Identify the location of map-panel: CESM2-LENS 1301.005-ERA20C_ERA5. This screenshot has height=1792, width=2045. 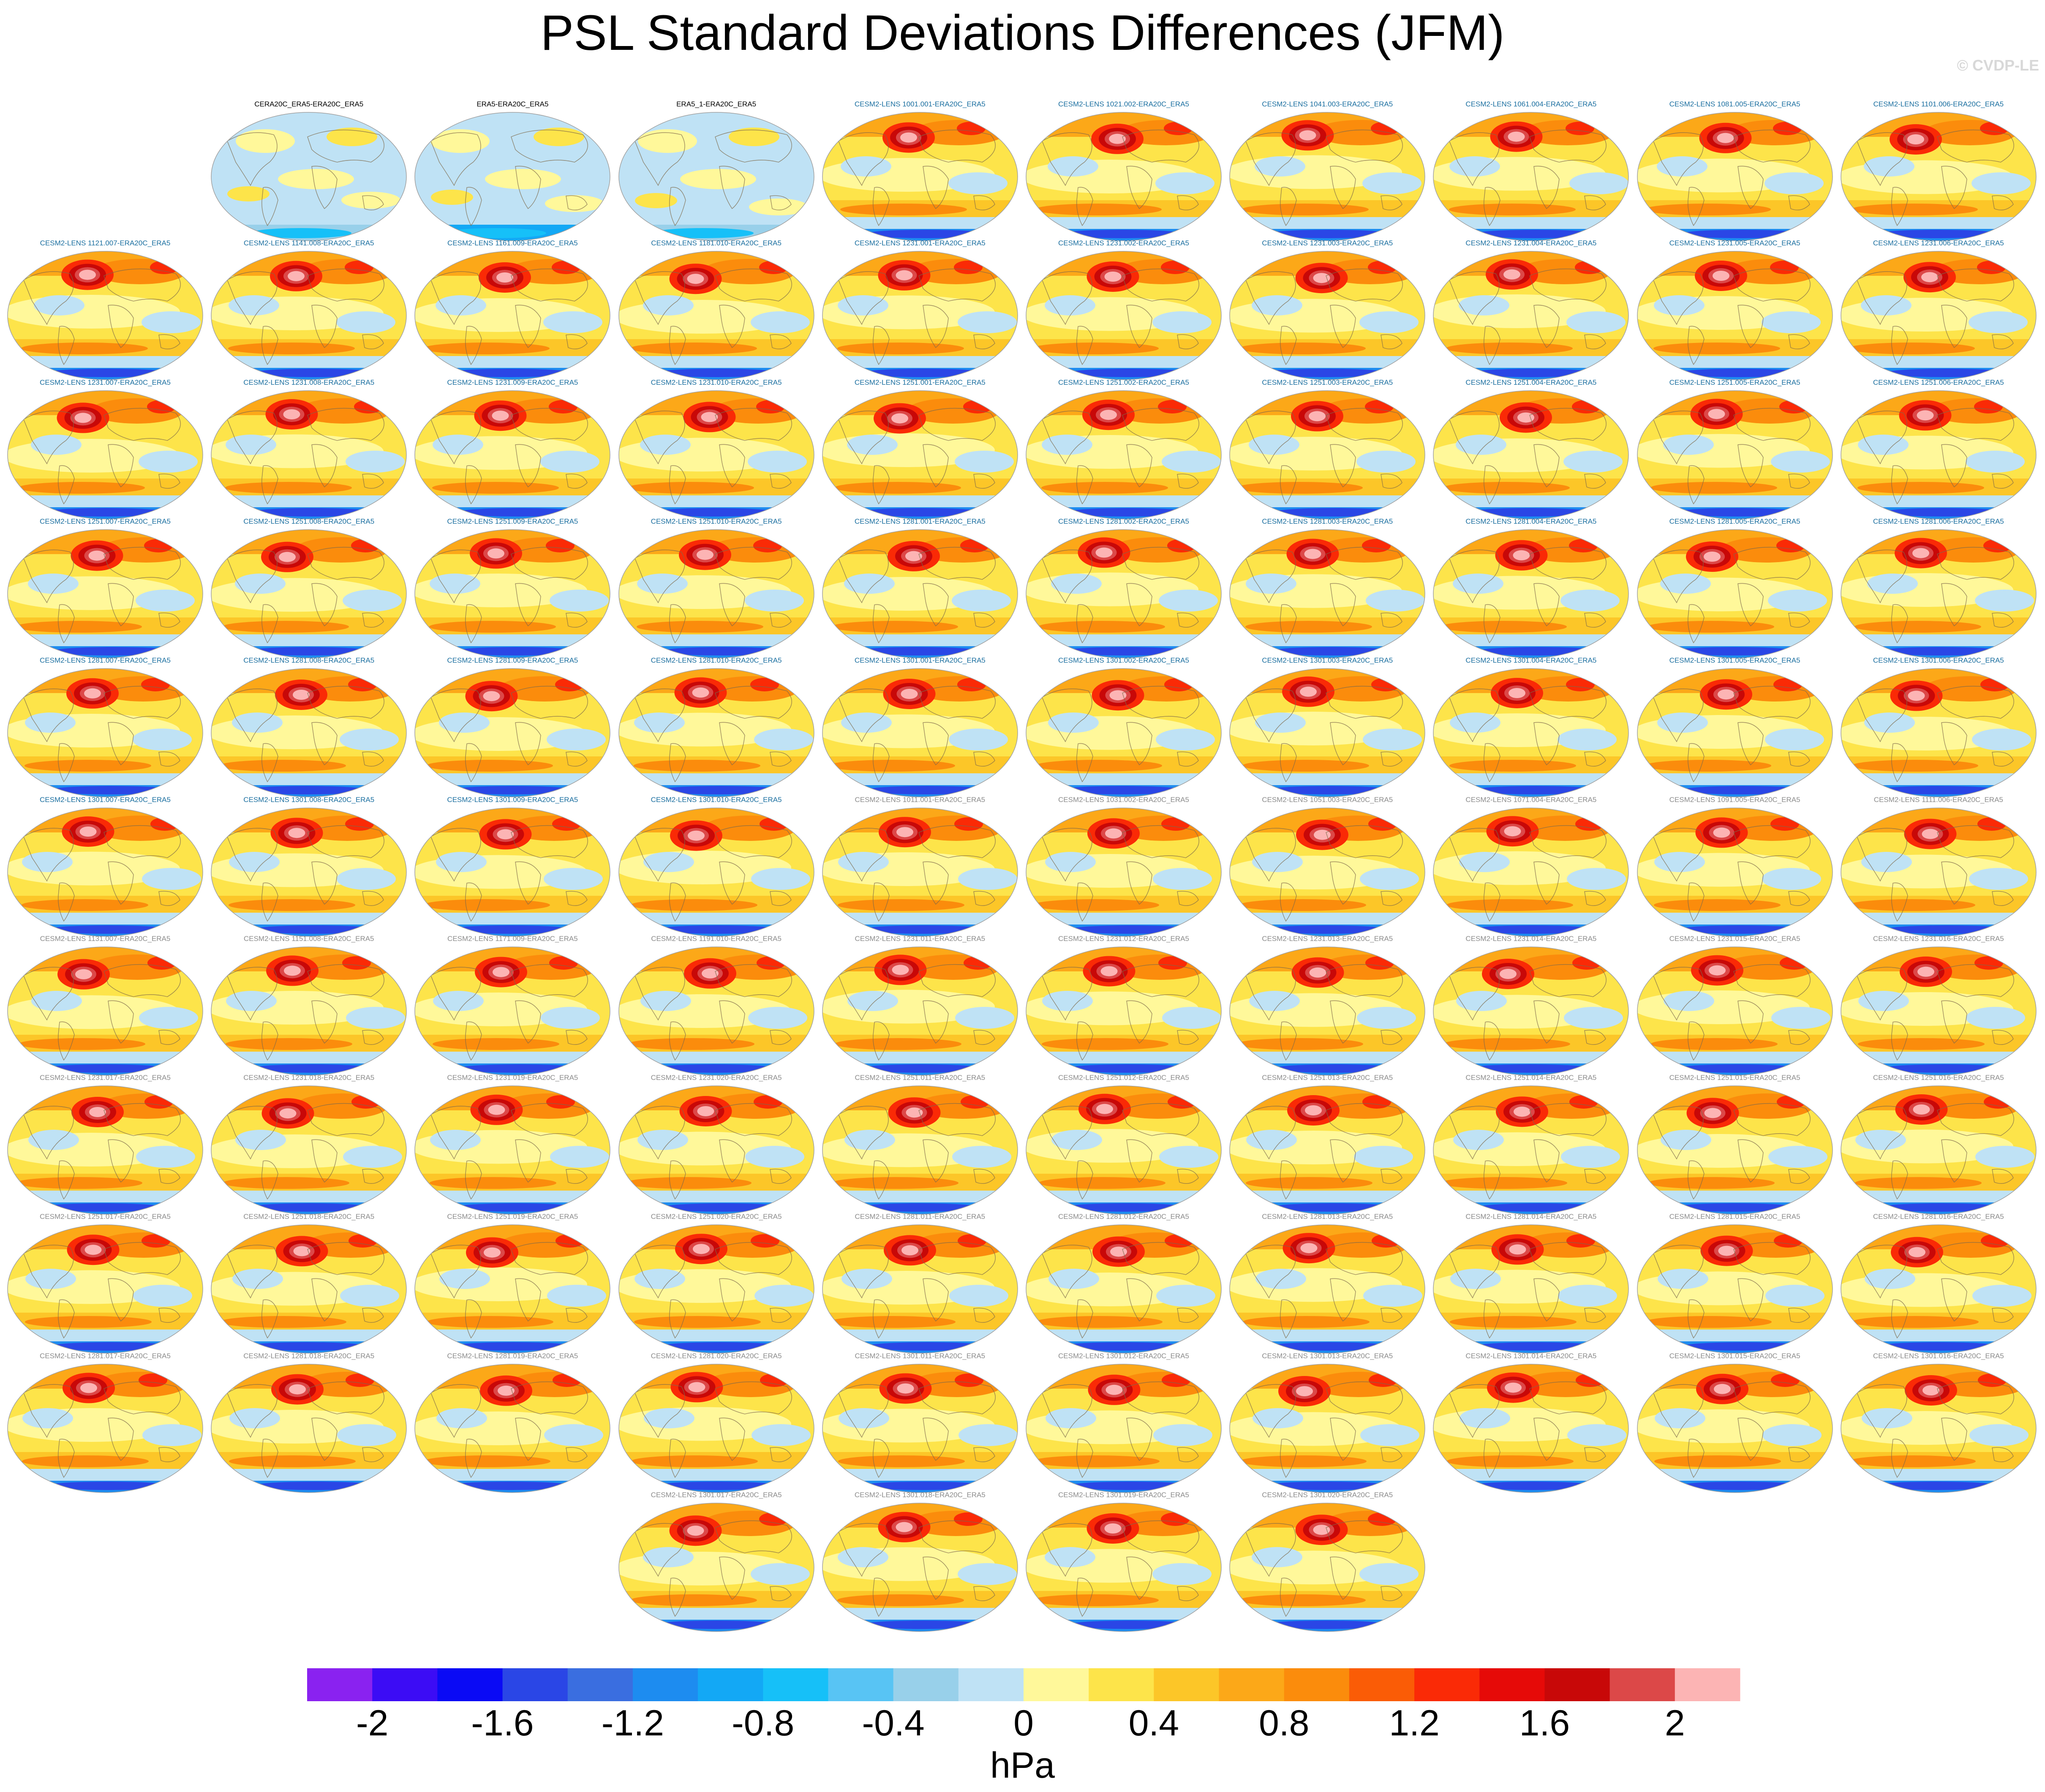
(1735, 727).